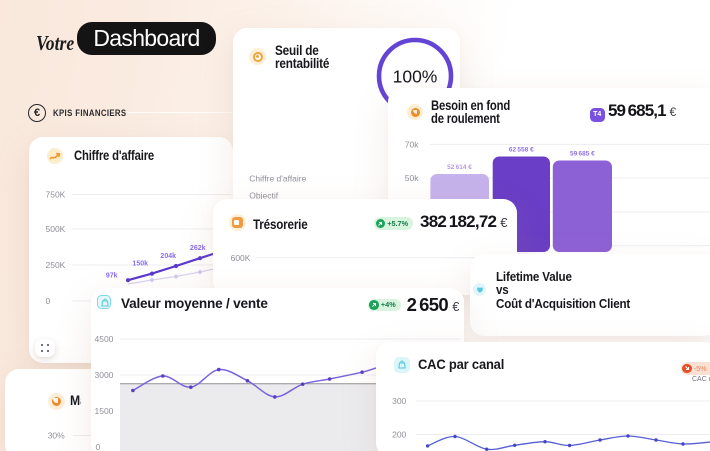 The height and width of the screenshot is (451, 710). What do you see at coordinates (104, 339) in the screenshot?
I see `svg-text: 4500` at bounding box center [104, 339].